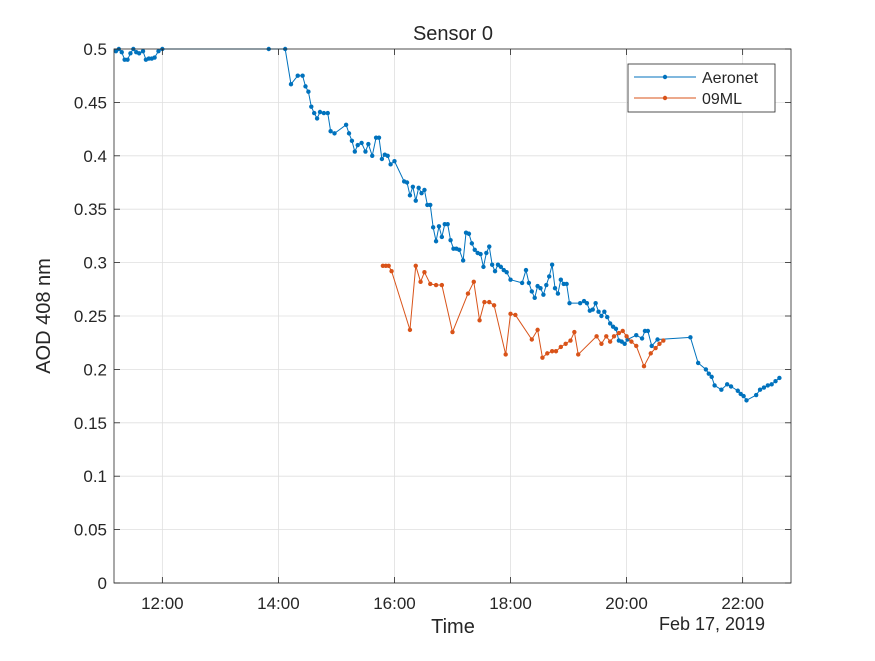  I want to click on x-tick-label: 14:00, so click(278, 603).